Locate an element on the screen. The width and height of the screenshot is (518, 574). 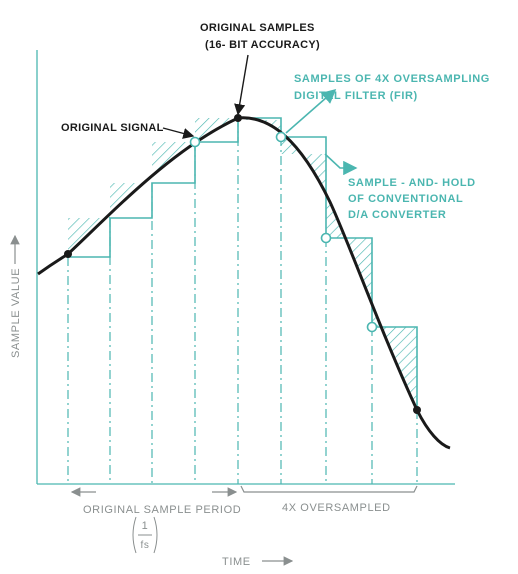
original-samples-arrow is located at coordinates (241, 85).